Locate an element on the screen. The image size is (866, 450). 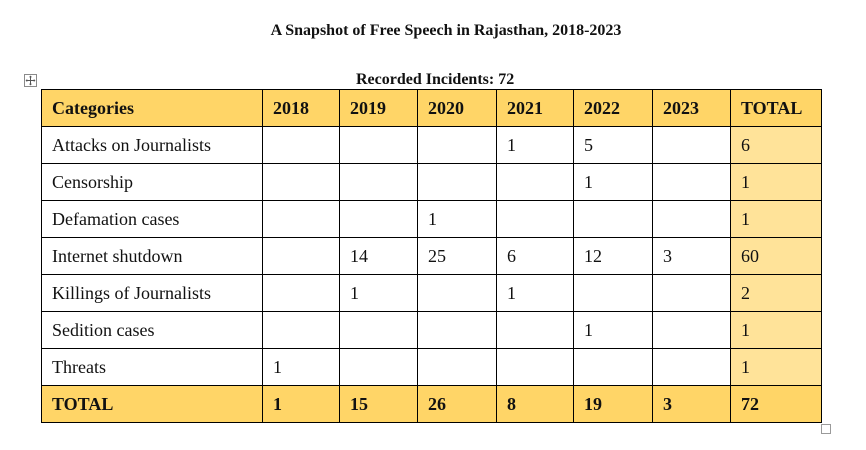
table-cell: 14 is located at coordinates (378, 256).